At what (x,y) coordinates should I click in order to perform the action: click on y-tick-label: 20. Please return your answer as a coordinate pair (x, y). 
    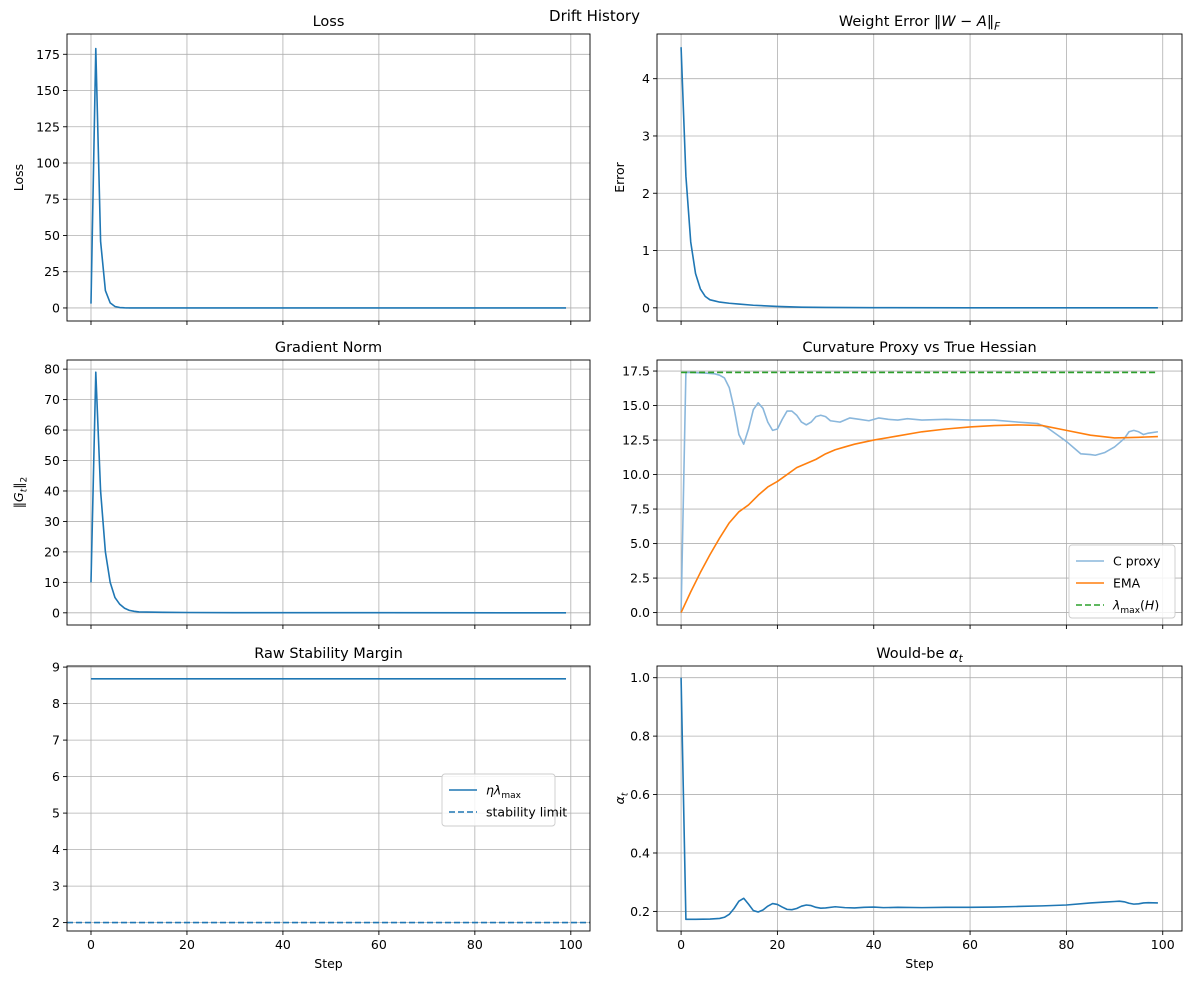
    Looking at the image, I should click on (52, 551).